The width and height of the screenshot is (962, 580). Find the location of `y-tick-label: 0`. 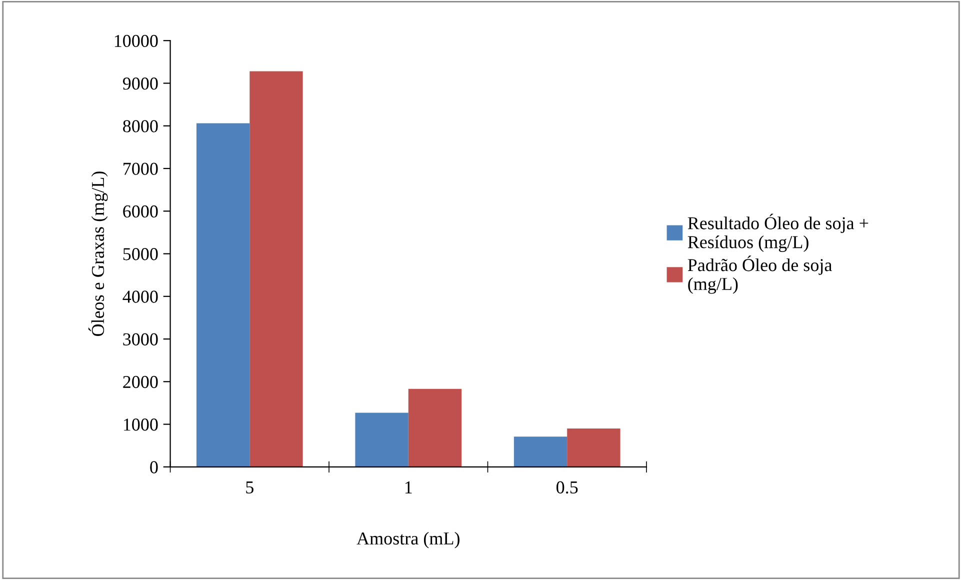

y-tick-label: 0 is located at coordinates (154, 467).